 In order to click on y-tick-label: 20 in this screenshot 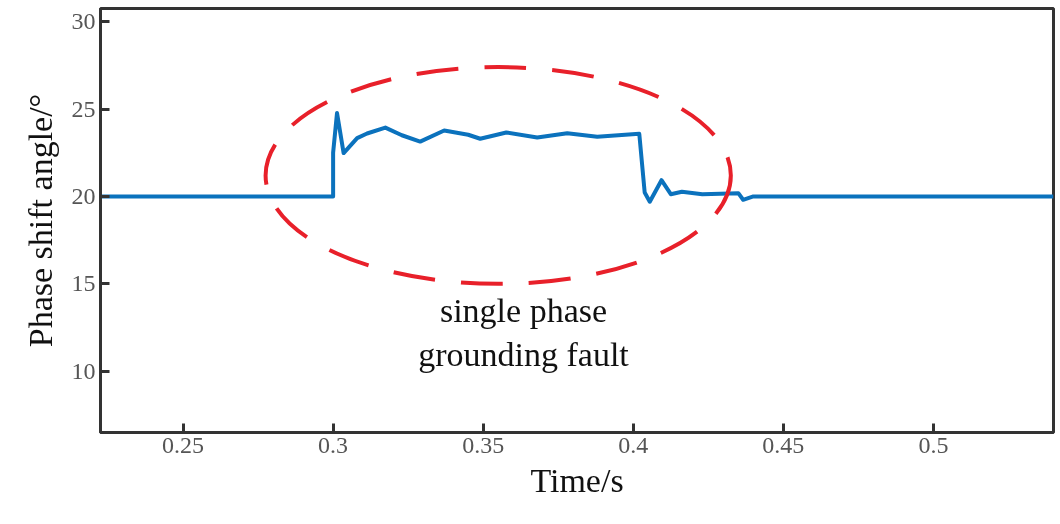, I will do `click(83, 195)`.